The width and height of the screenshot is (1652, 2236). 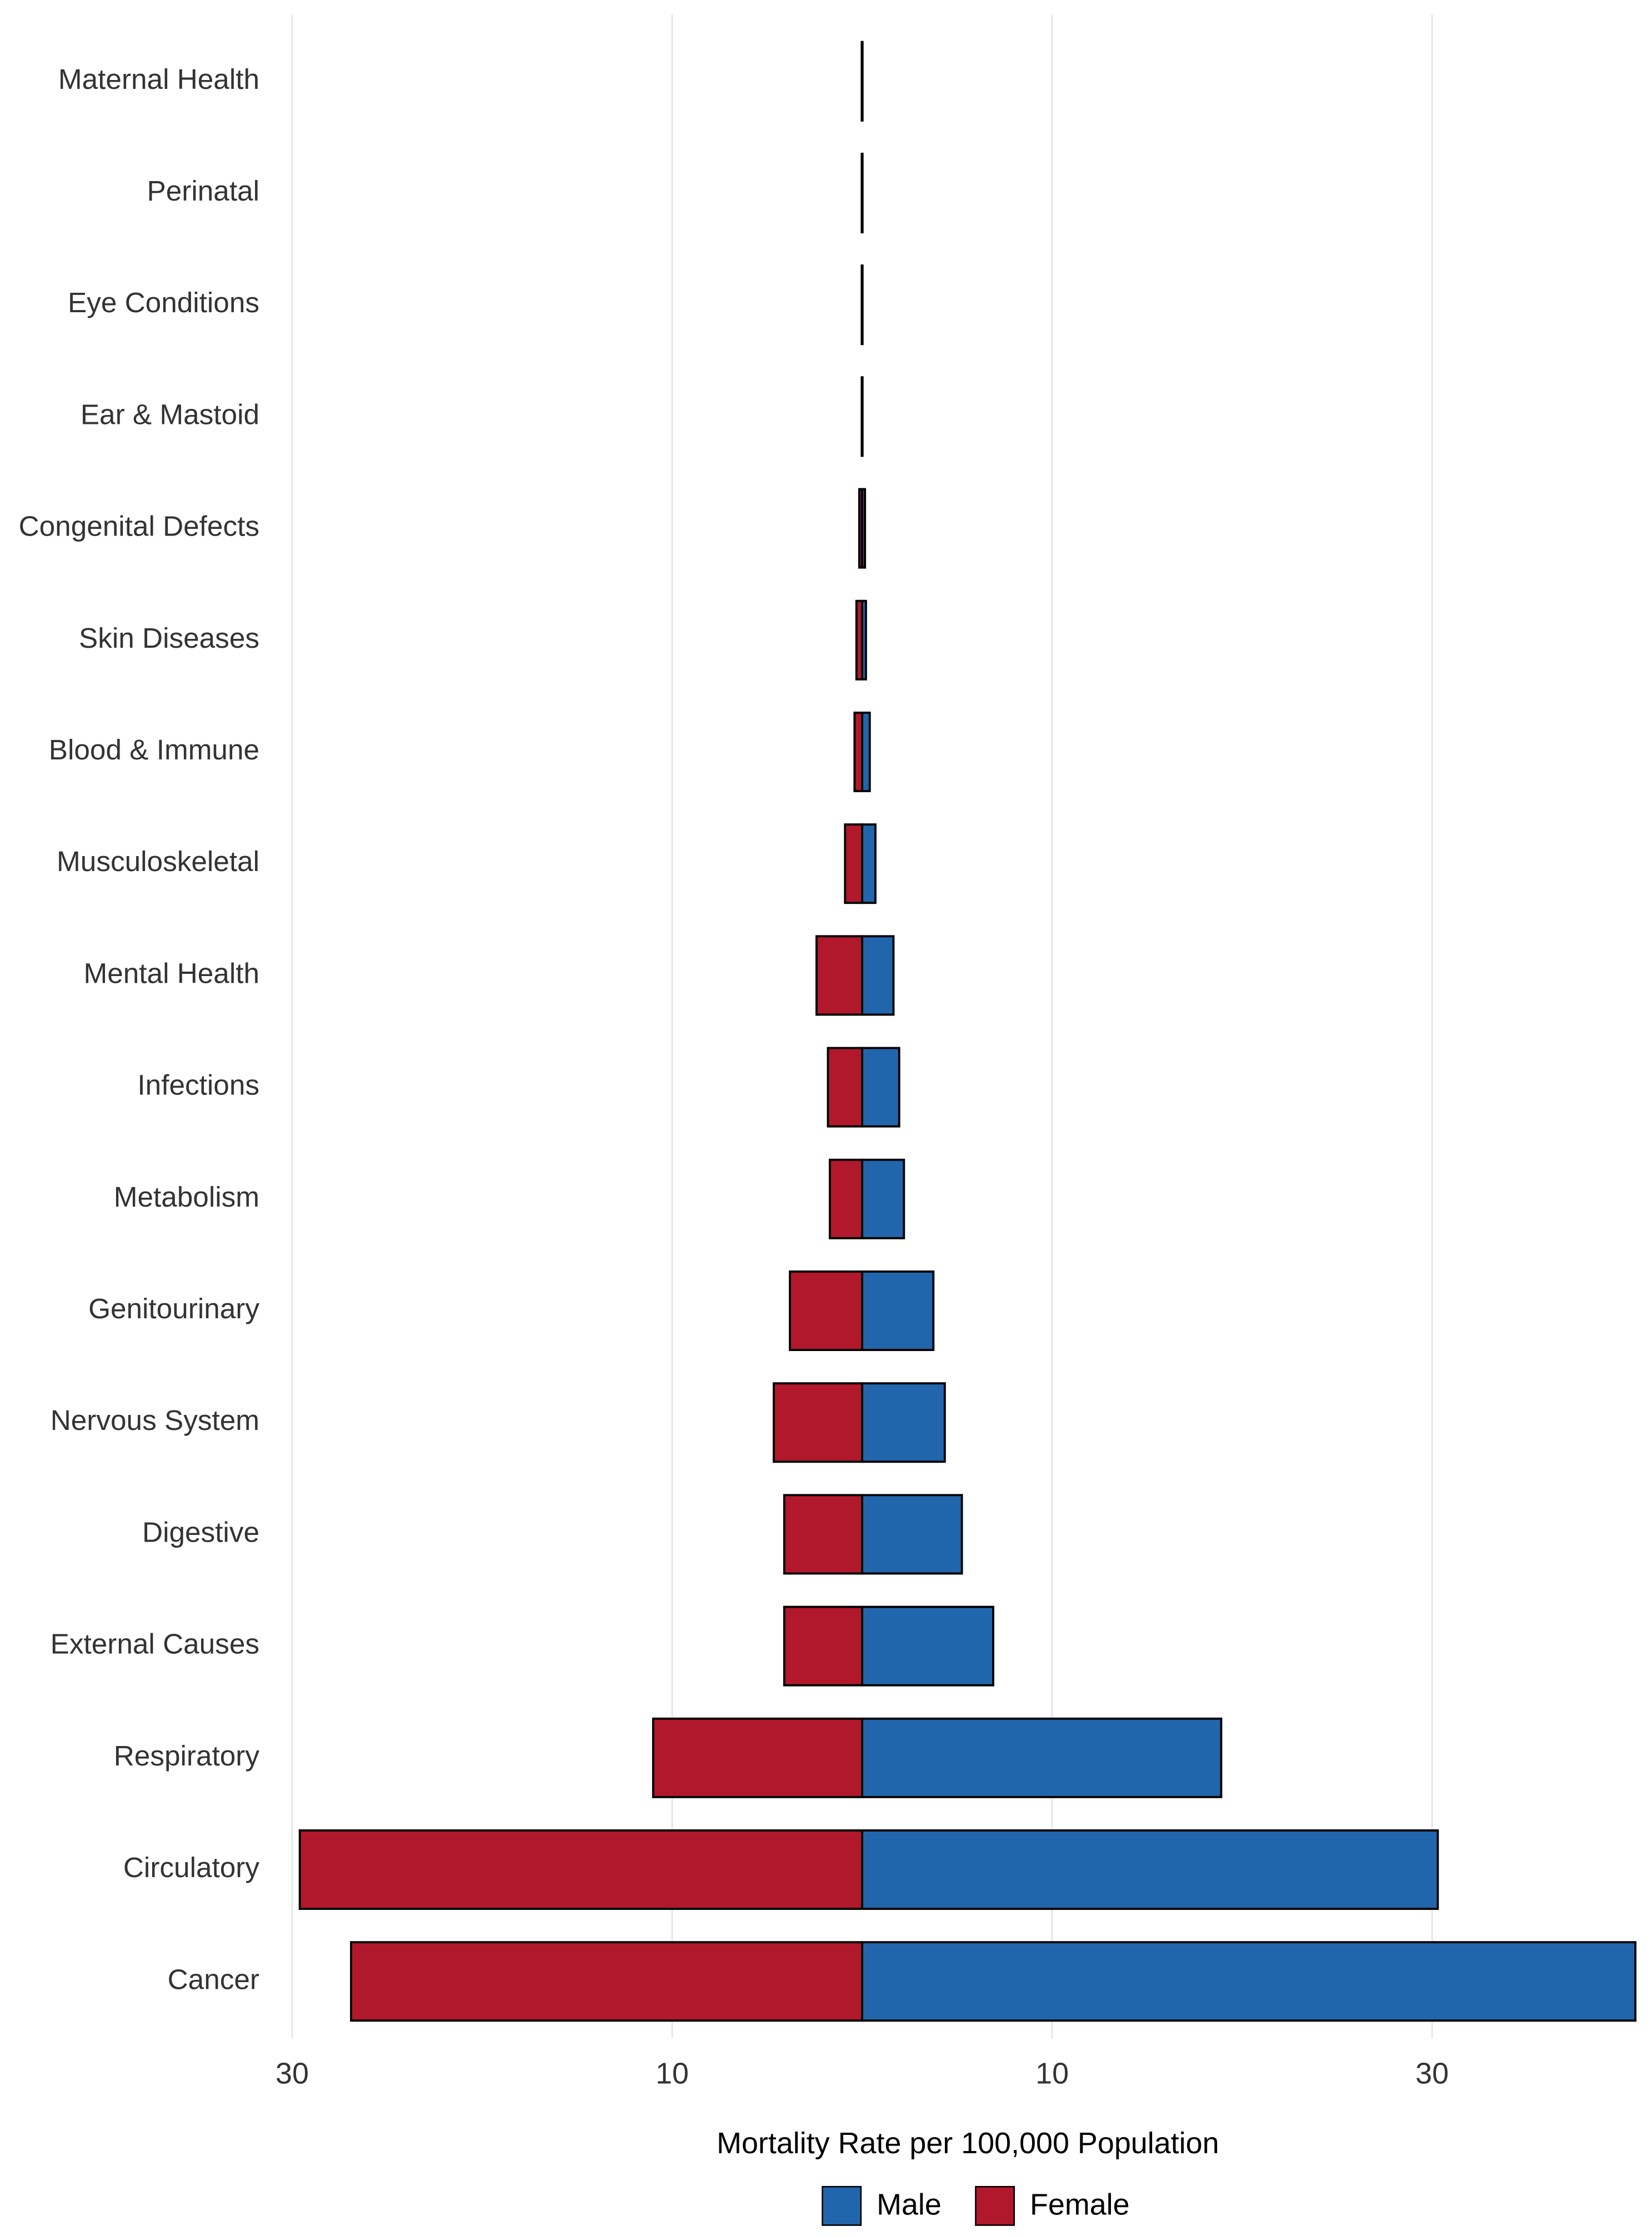 I want to click on y-tick-label: Ear & Mastoid, so click(x=170, y=414).